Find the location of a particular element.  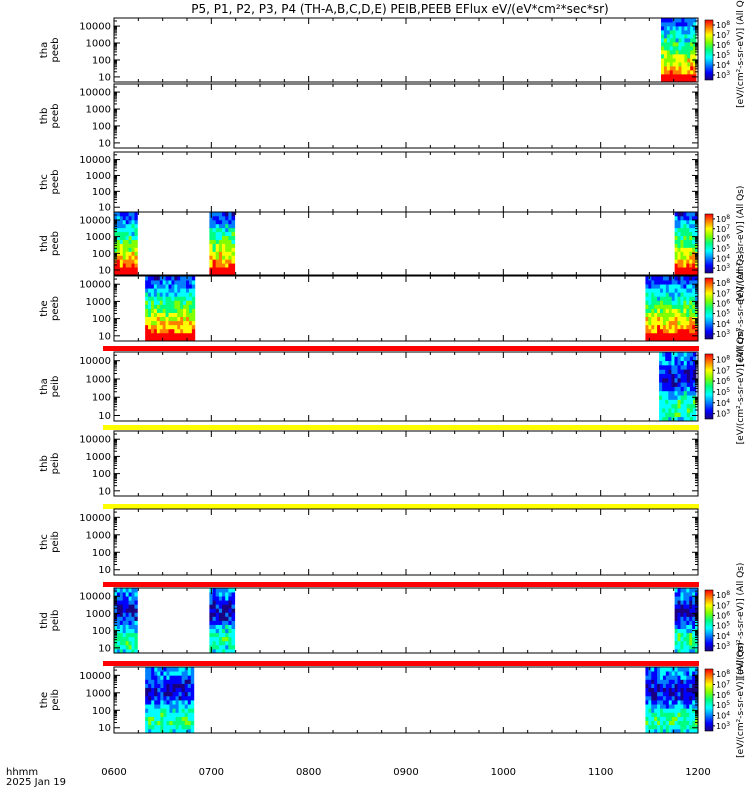

y-tick-label: 100 is located at coordinates (101, 254).